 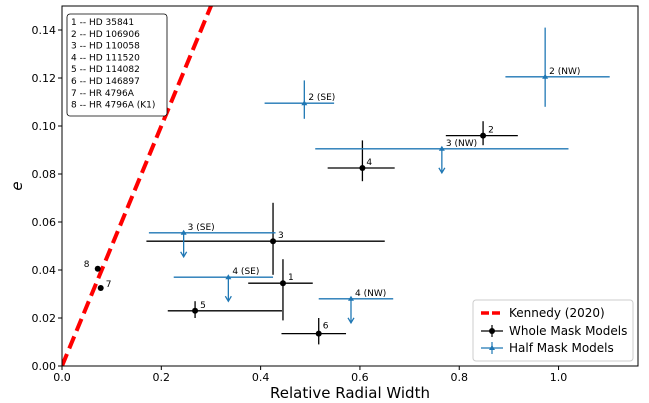 I want to click on y-tick-label-4: 0.08, so click(x=44, y=174).